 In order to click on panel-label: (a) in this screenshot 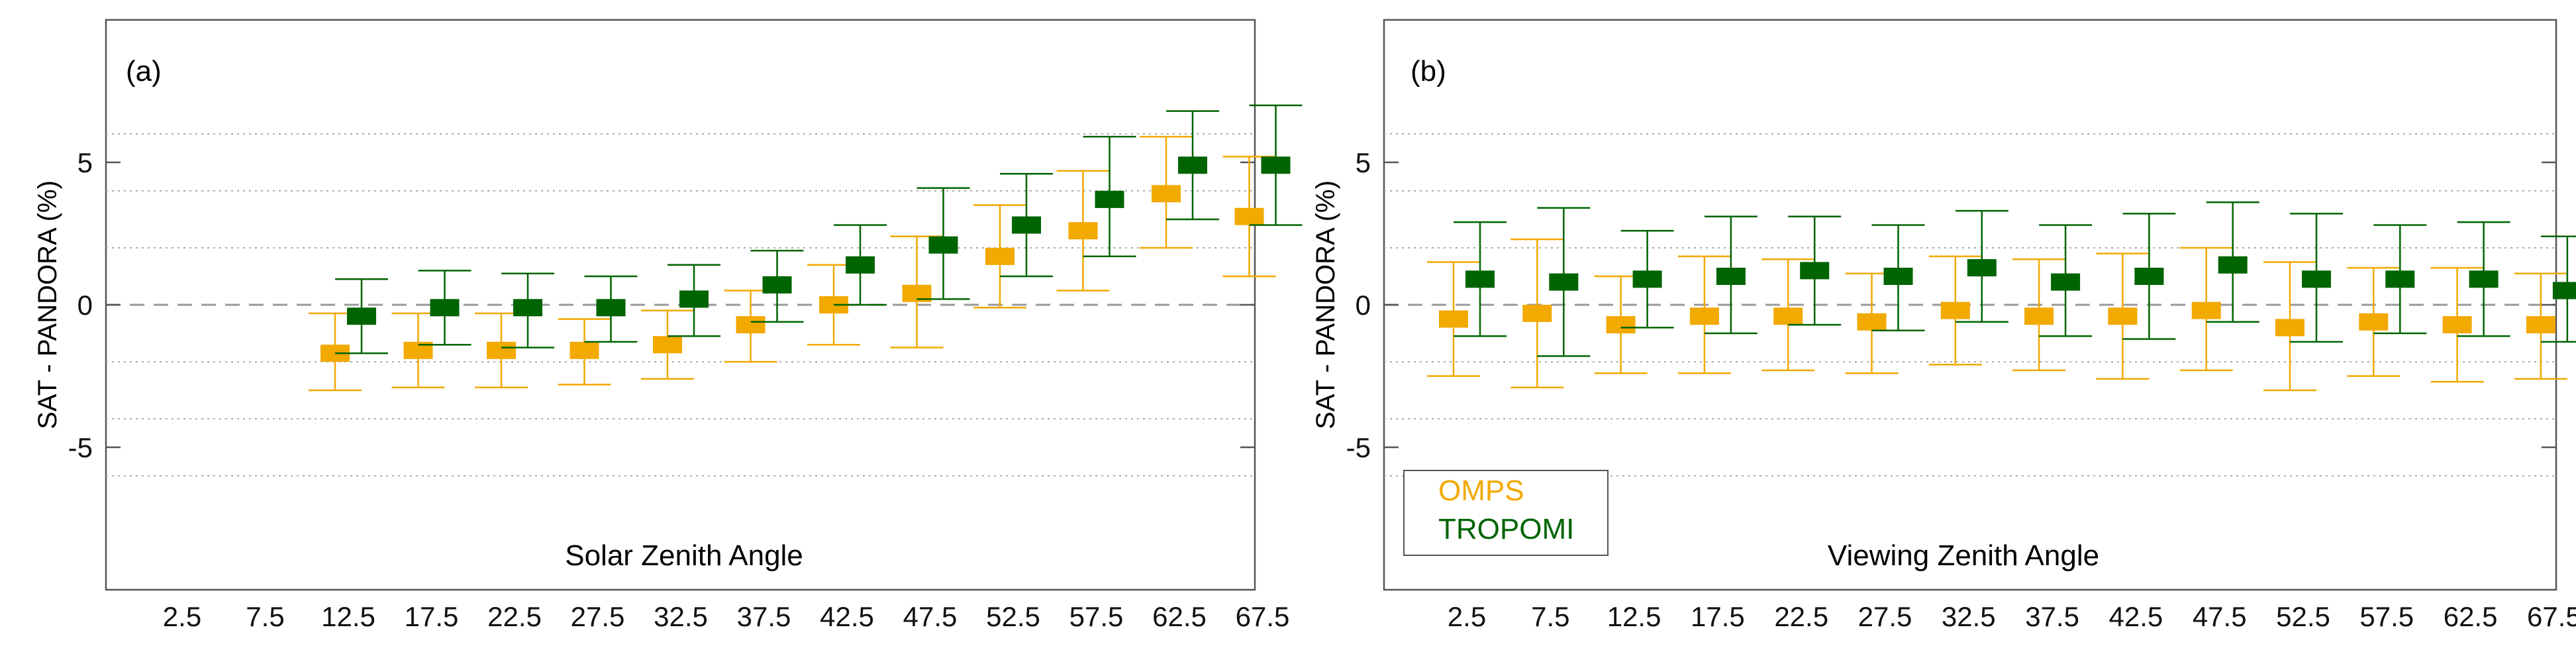, I will do `click(144, 71)`.